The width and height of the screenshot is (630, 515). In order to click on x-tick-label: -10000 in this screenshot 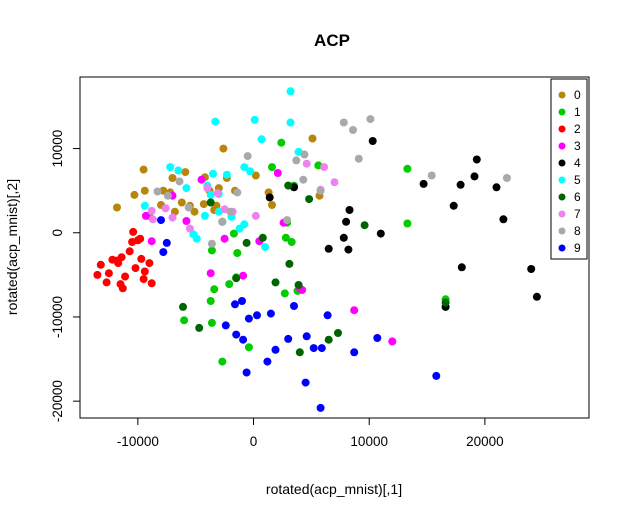, I will do `click(138, 441)`.